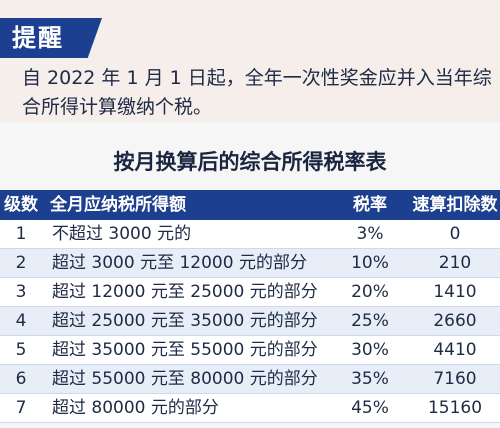 The width and height of the screenshot is (500, 428). I want to click on cell-rate: 3%, so click(370, 234).